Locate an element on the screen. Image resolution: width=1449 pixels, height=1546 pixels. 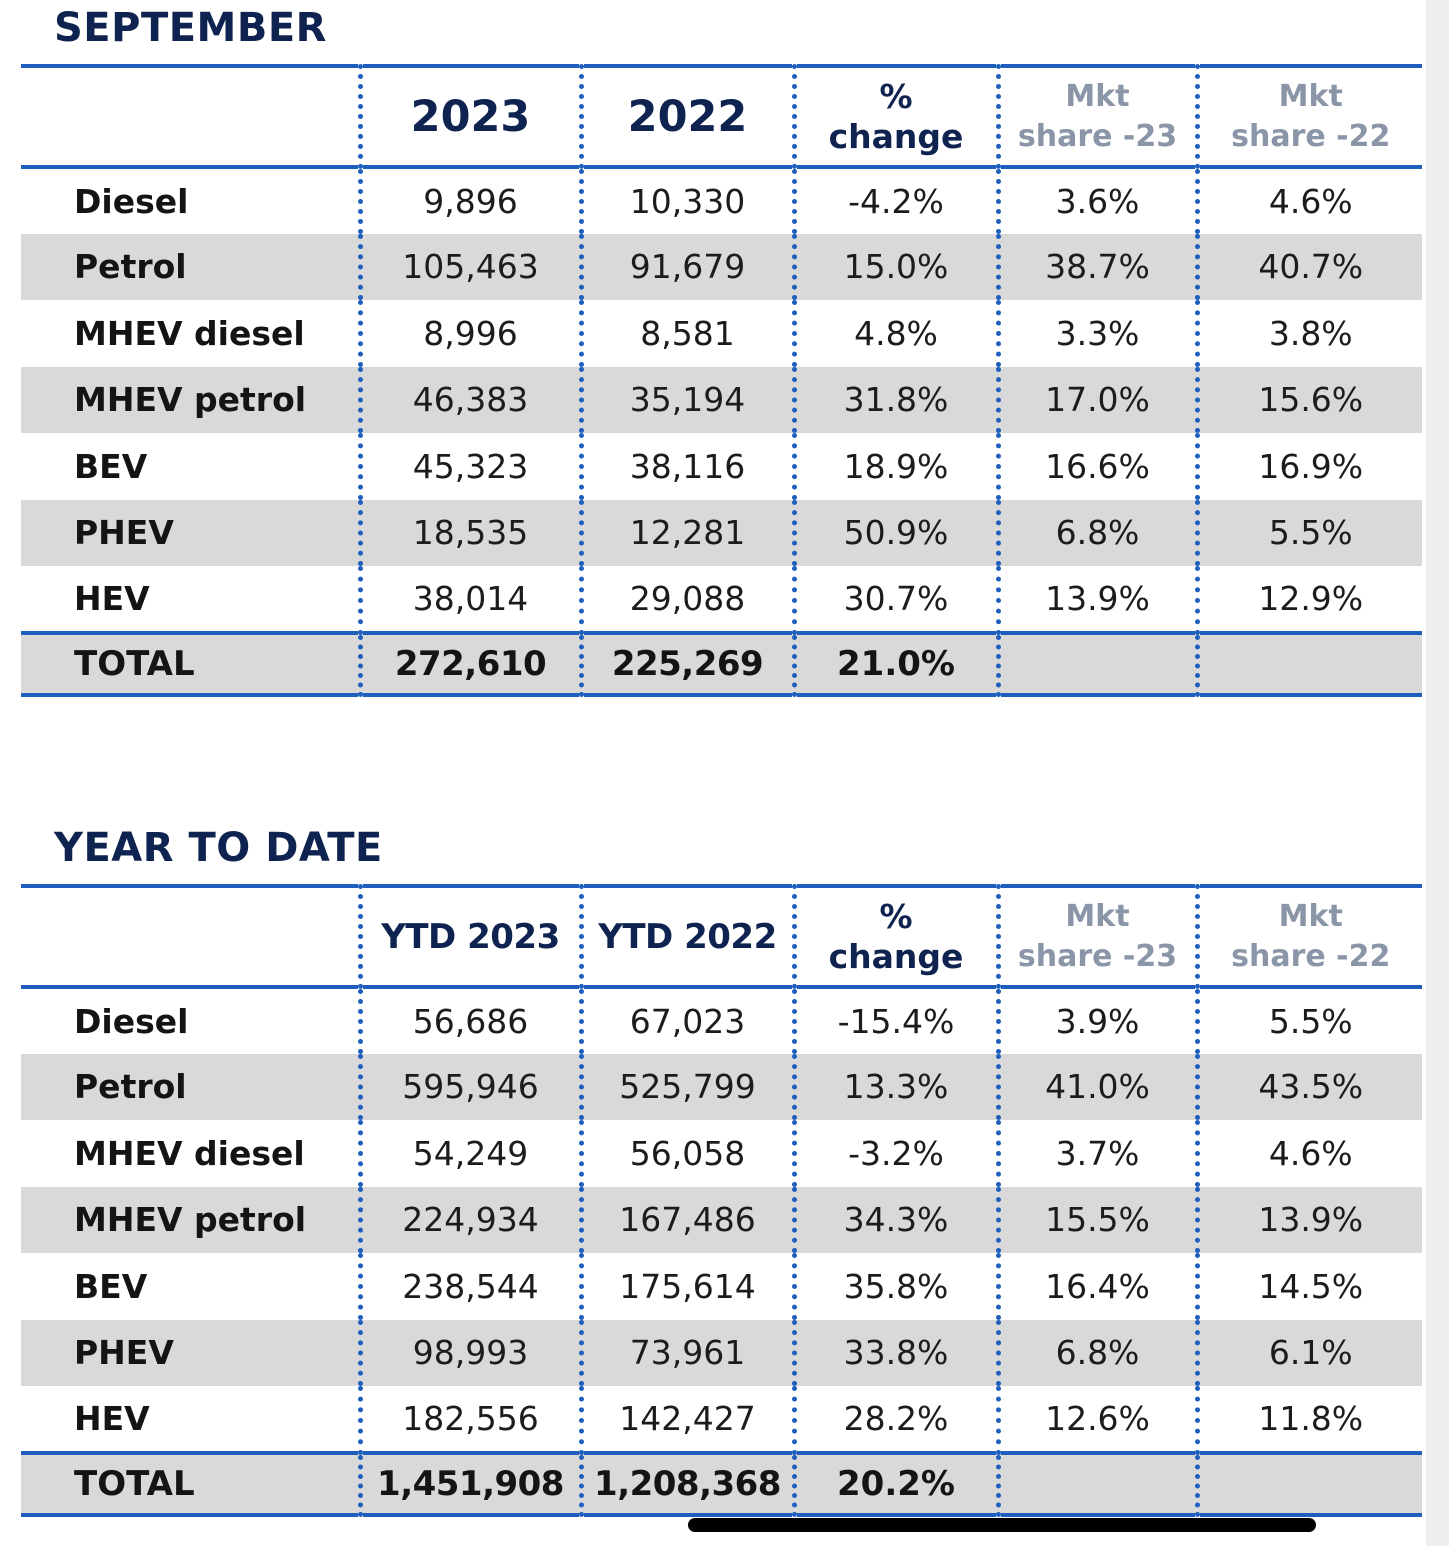
total-percent-change: 21.0% is located at coordinates (894, 663).